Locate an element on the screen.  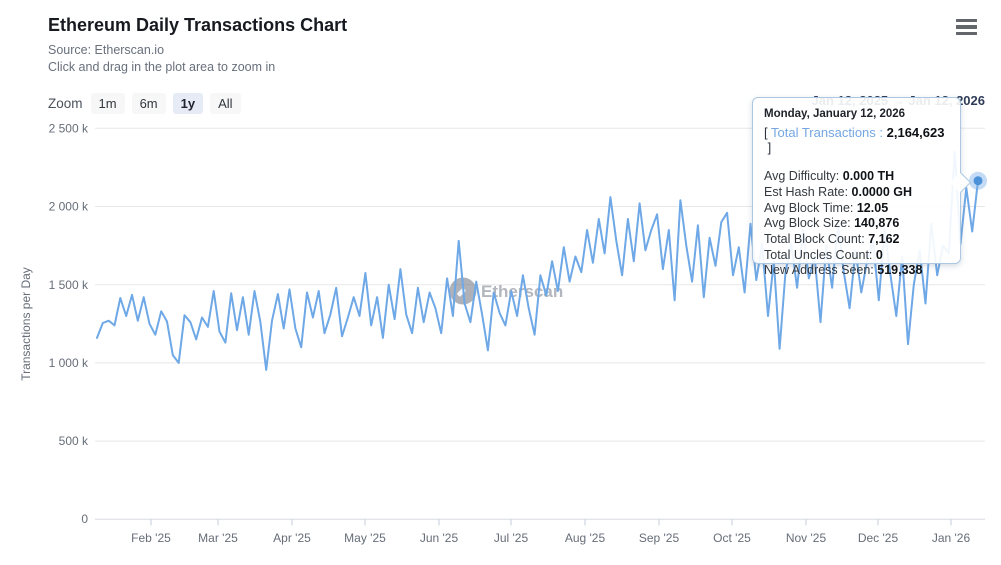
chart-source: Source: Etherscan.io is located at coordinates (106, 50).